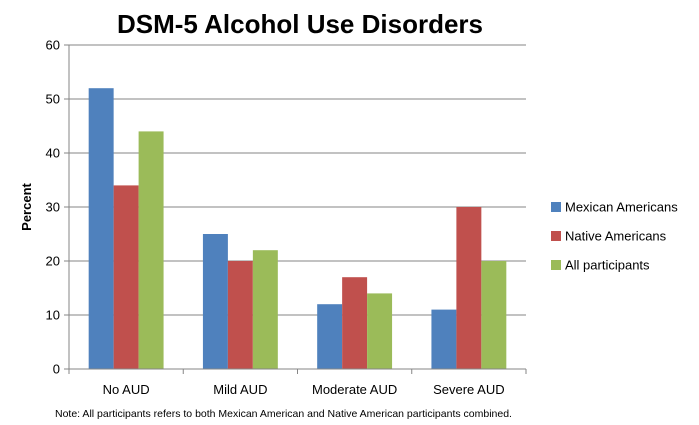 The width and height of the screenshot is (699, 425). Describe the element at coordinates (53, 45) in the screenshot. I see `y-tick-label: 60` at that location.